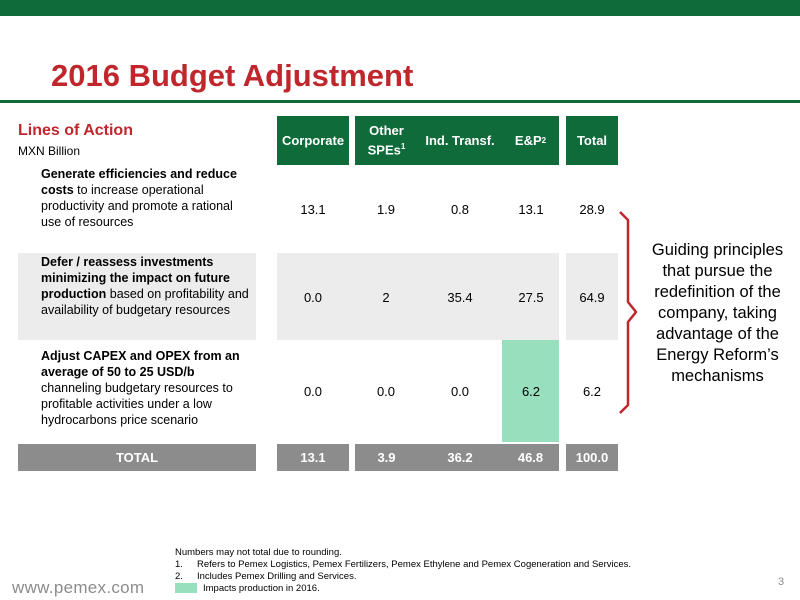 Image resolution: width=800 pixels, height=600 pixels. What do you see at coordinates (531, 209) in the screenshot?
I see `row-1-ep: 13.1` at bounding box center [531, 209].